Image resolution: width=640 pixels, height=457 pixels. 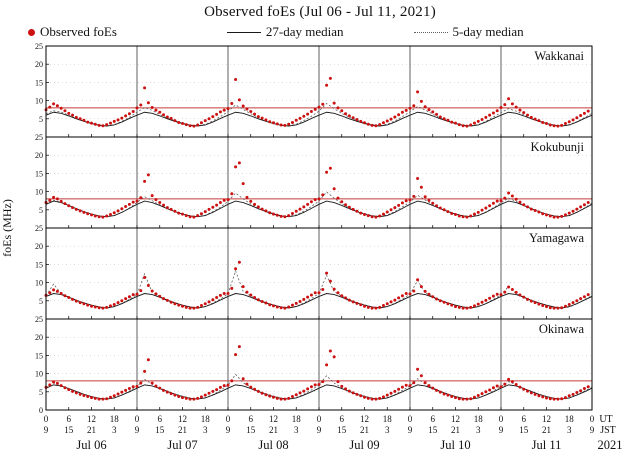 What do you see at coordinates (39, 82) in the screenshot?
I see `y-tick-label: 15` at bounding box center [39, 82].